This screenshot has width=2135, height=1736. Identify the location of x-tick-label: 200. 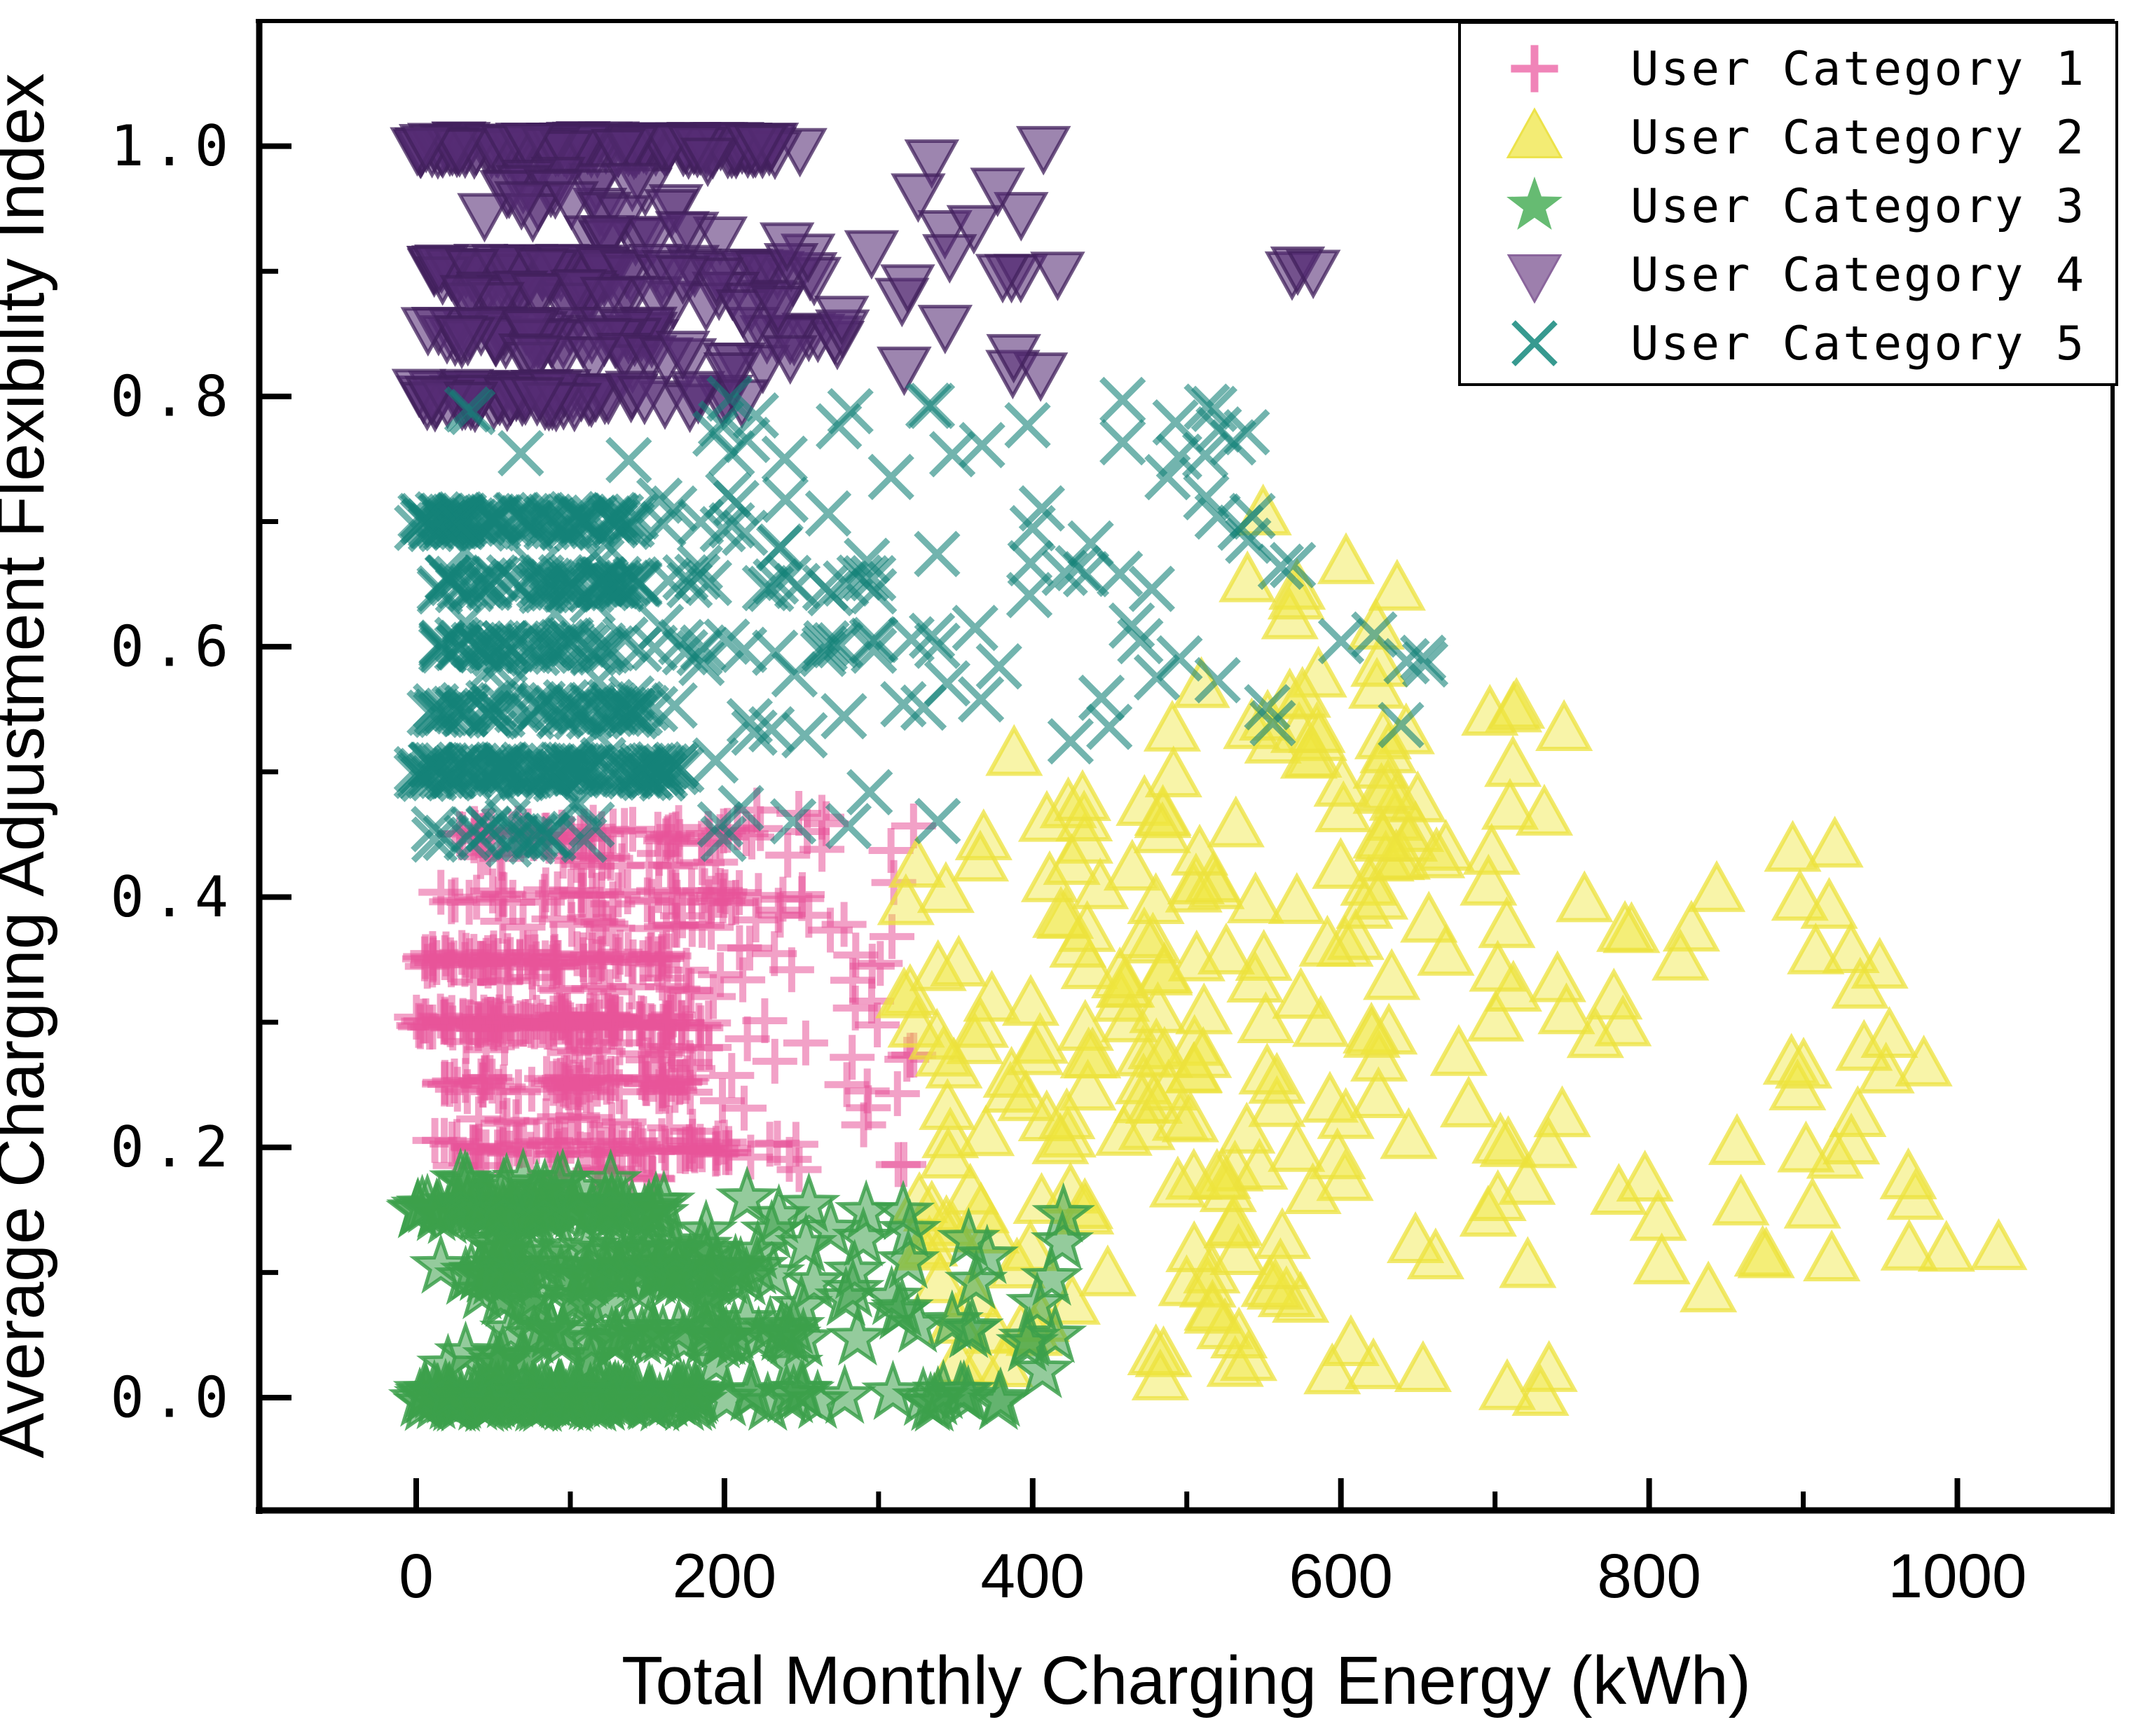
(725, 1576).